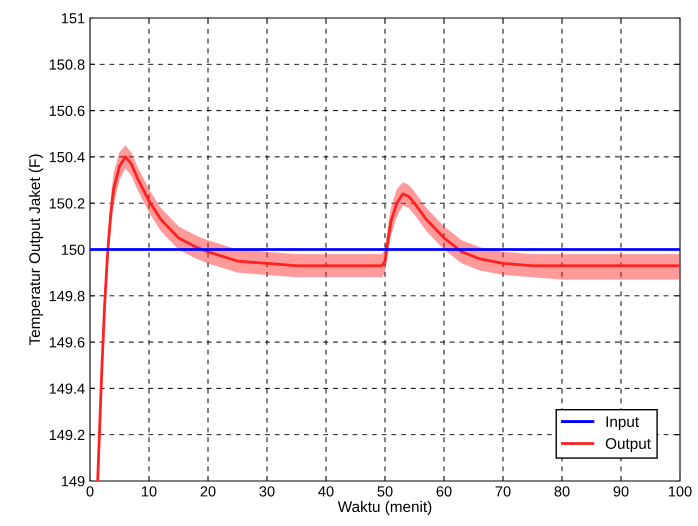 The height and width of the screenshot is (526, 698). I want to click on x-tick-label: 10, so click(149, 491).